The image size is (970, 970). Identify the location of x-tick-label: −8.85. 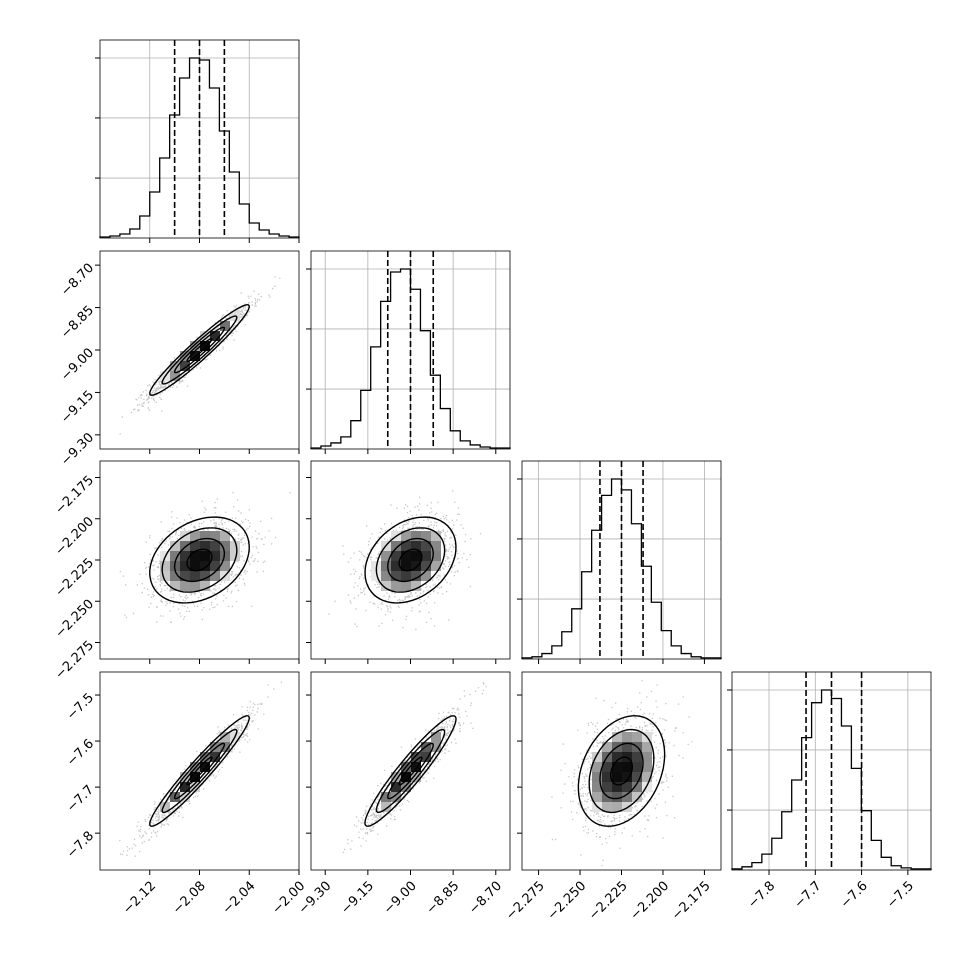
(443, 898).